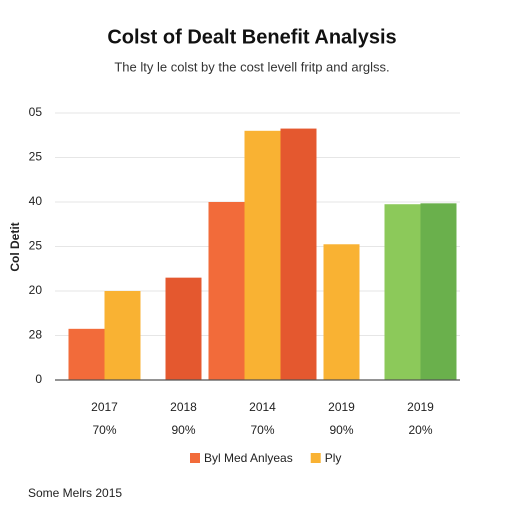 The height and width of the screenshot is (512, 512). Describe the element at coordinates (38, 379) in the screenshot. I see `y-tick-label: 0` at that location.